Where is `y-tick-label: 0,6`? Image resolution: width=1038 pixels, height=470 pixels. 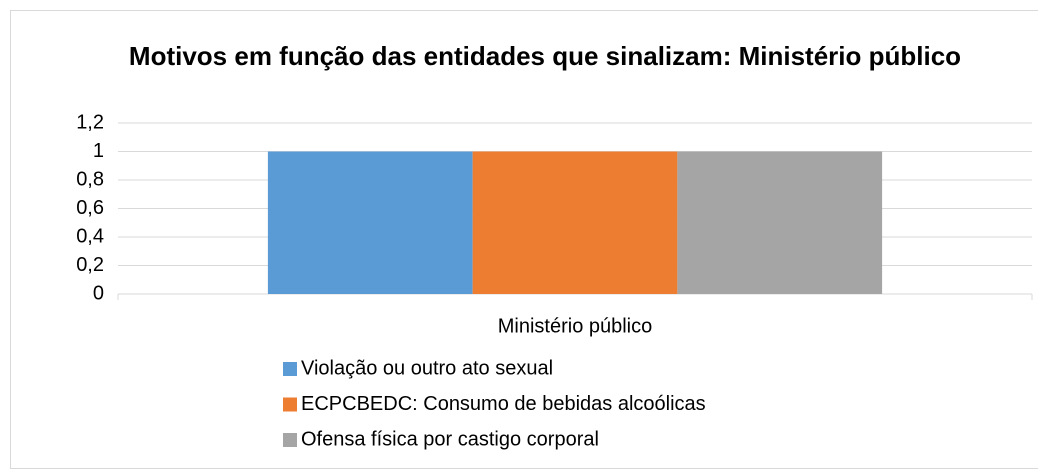 y-tick-label: 0,6 is located at coordinates (90, 208).